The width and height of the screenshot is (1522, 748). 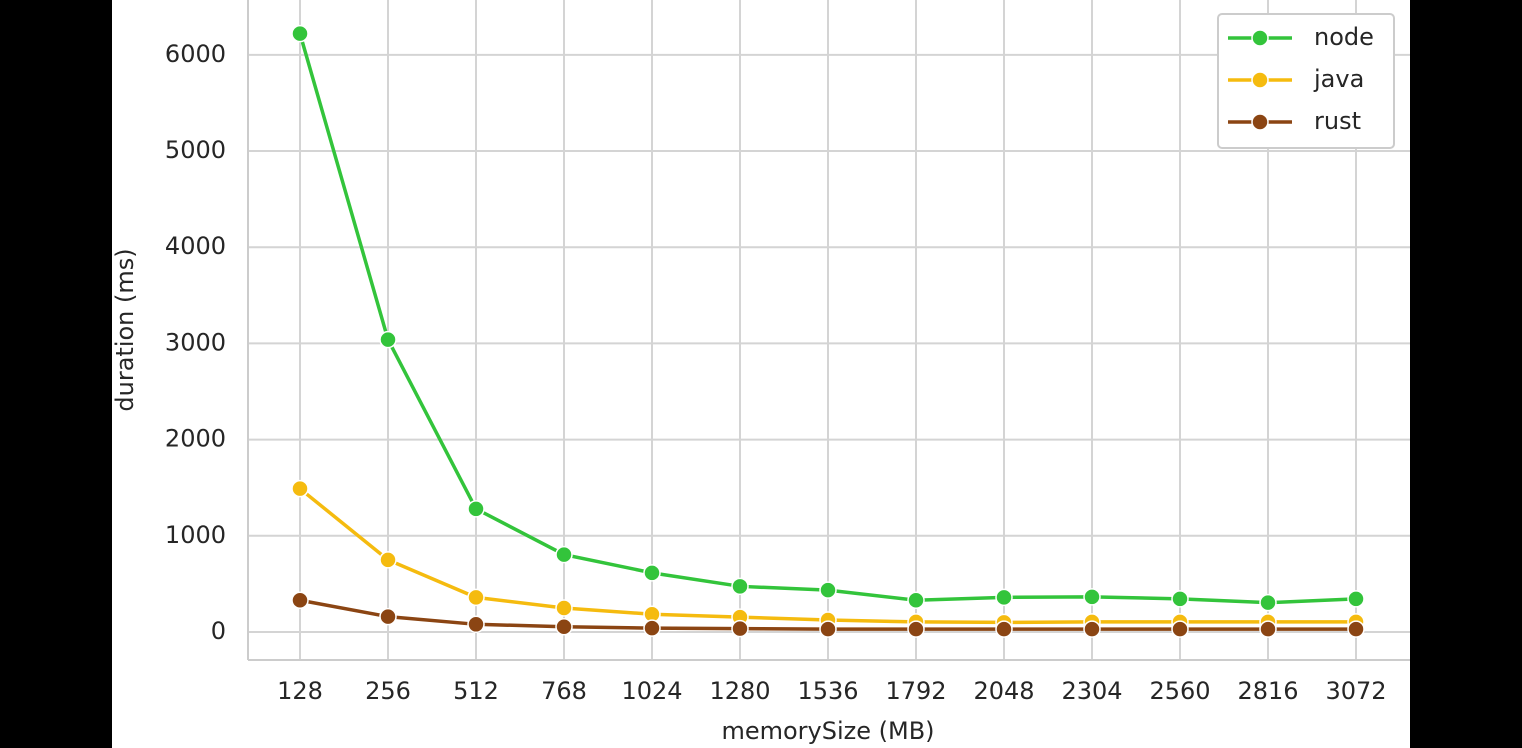 What do you see at coordinates (388, 691) in the screenshot?
I see `x-tick-label: 256` at bounding box center [388, 691].